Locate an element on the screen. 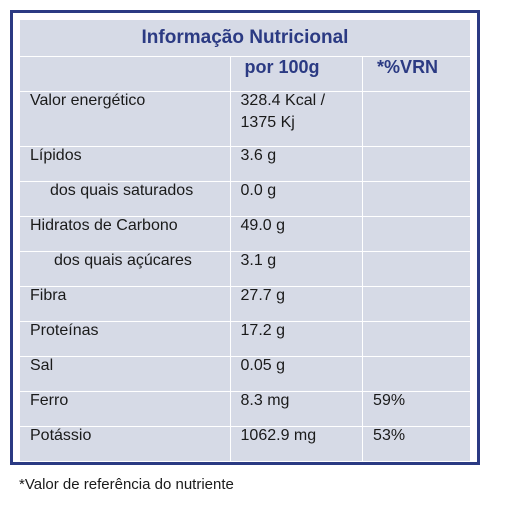  nutrient-name: Valor energético is located at coordinates (125, 119).